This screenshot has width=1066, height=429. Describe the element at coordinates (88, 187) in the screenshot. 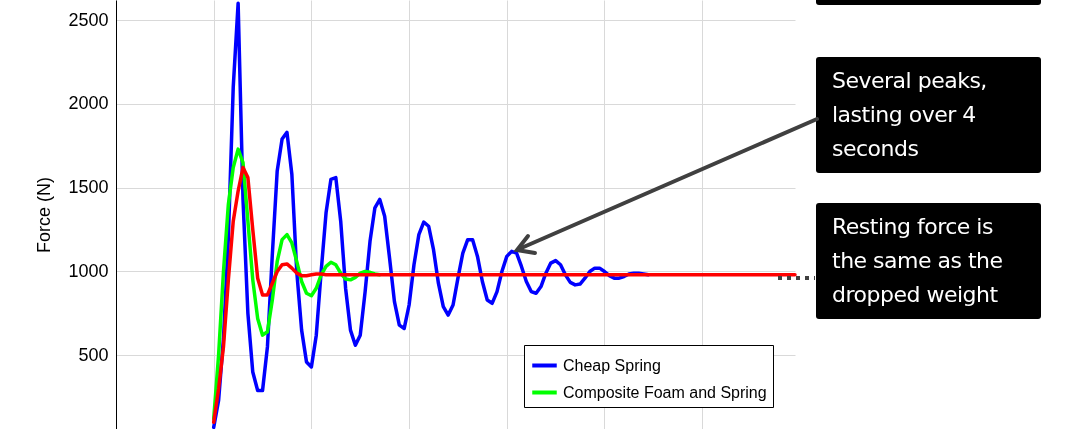

I see `y-tick-label: 1500` at that location.